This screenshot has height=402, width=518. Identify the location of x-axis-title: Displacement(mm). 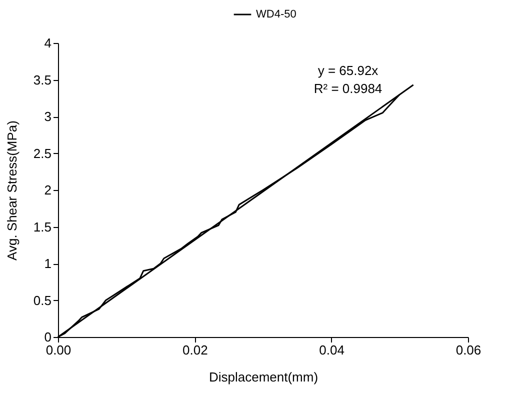
(263, 377).